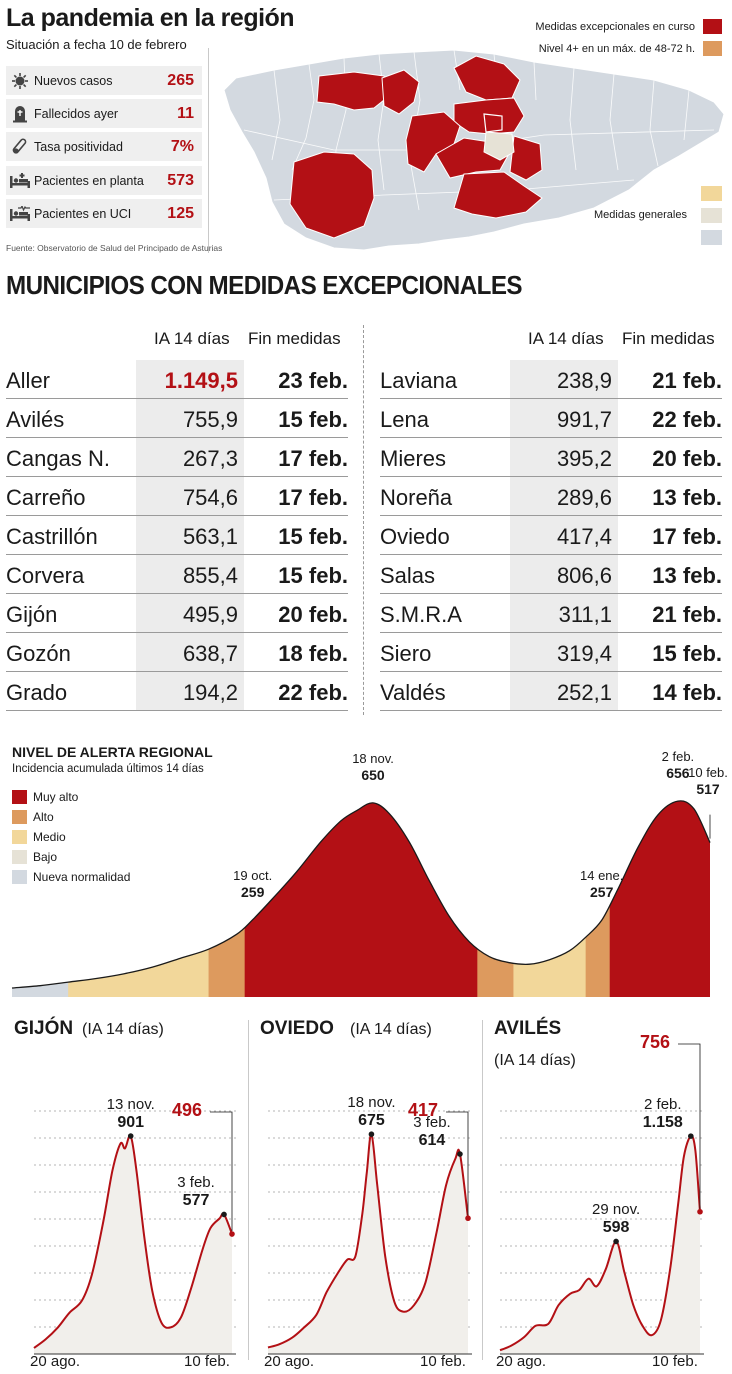 The height and width of the screenshot is (1374, 732). What do you see at coordinates (662, 1123) in the screenshot?
I see `annotation-value: 1.158` at bounding box center [662, 1123].